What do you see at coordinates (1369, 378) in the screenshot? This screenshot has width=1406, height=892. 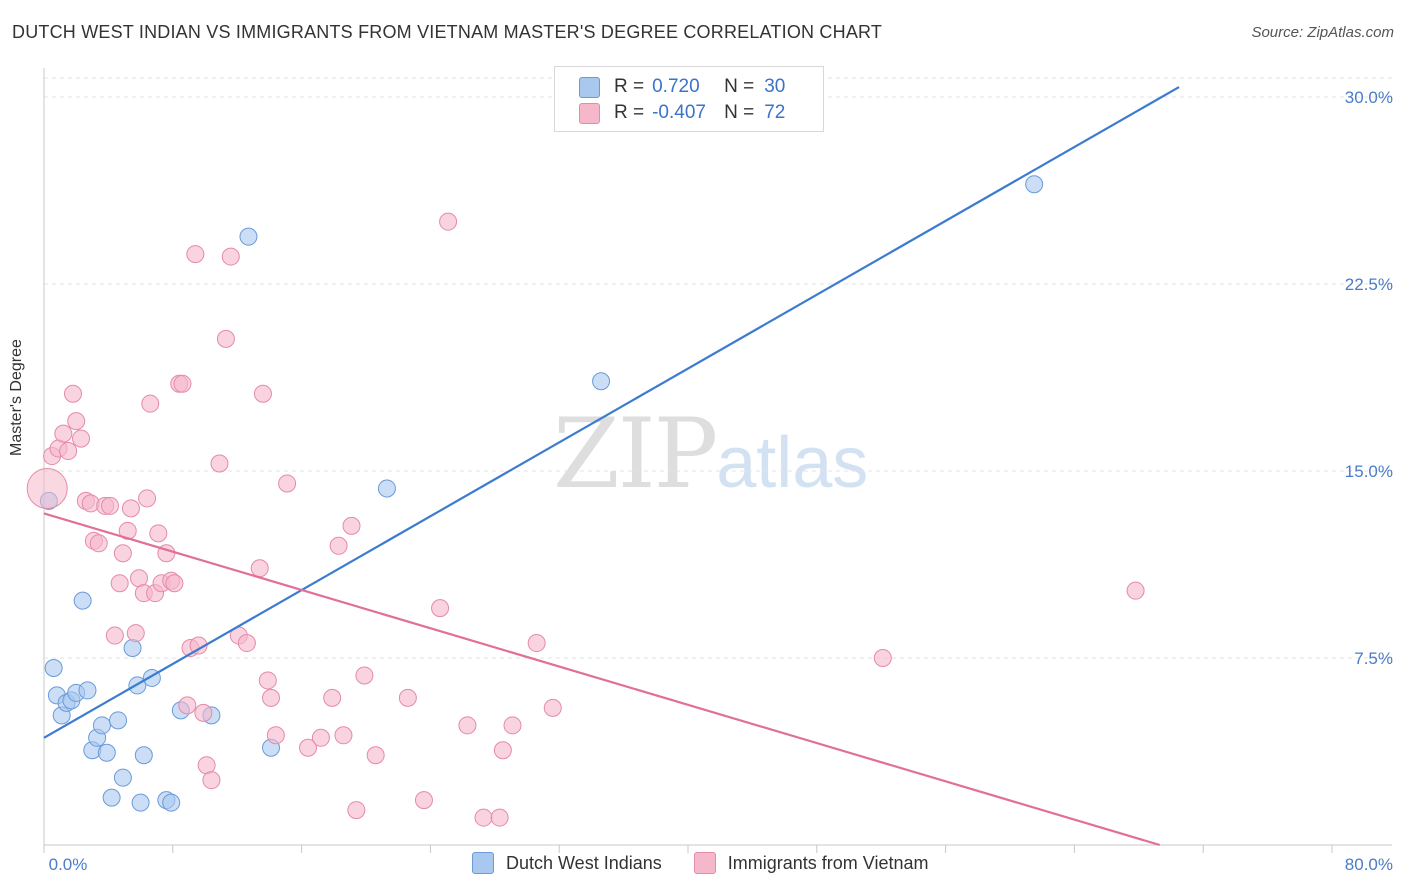 I see `y-tick-labels: 7.5% 15.0% 22.5% 30.0%` at bounding box center [1369, 378].